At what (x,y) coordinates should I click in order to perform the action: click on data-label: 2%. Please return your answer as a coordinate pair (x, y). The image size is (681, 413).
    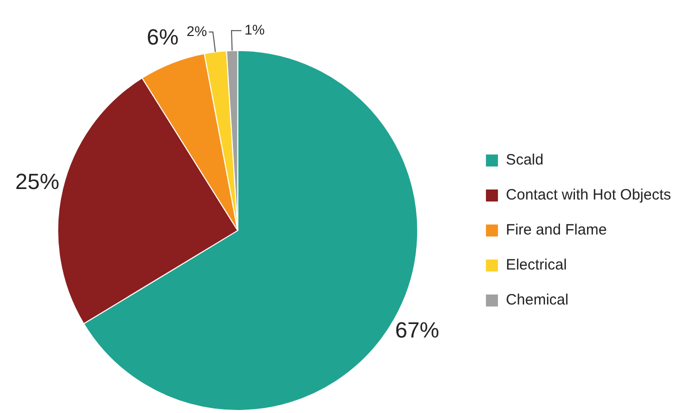
    Looking at the image, I should click on (196, 30).